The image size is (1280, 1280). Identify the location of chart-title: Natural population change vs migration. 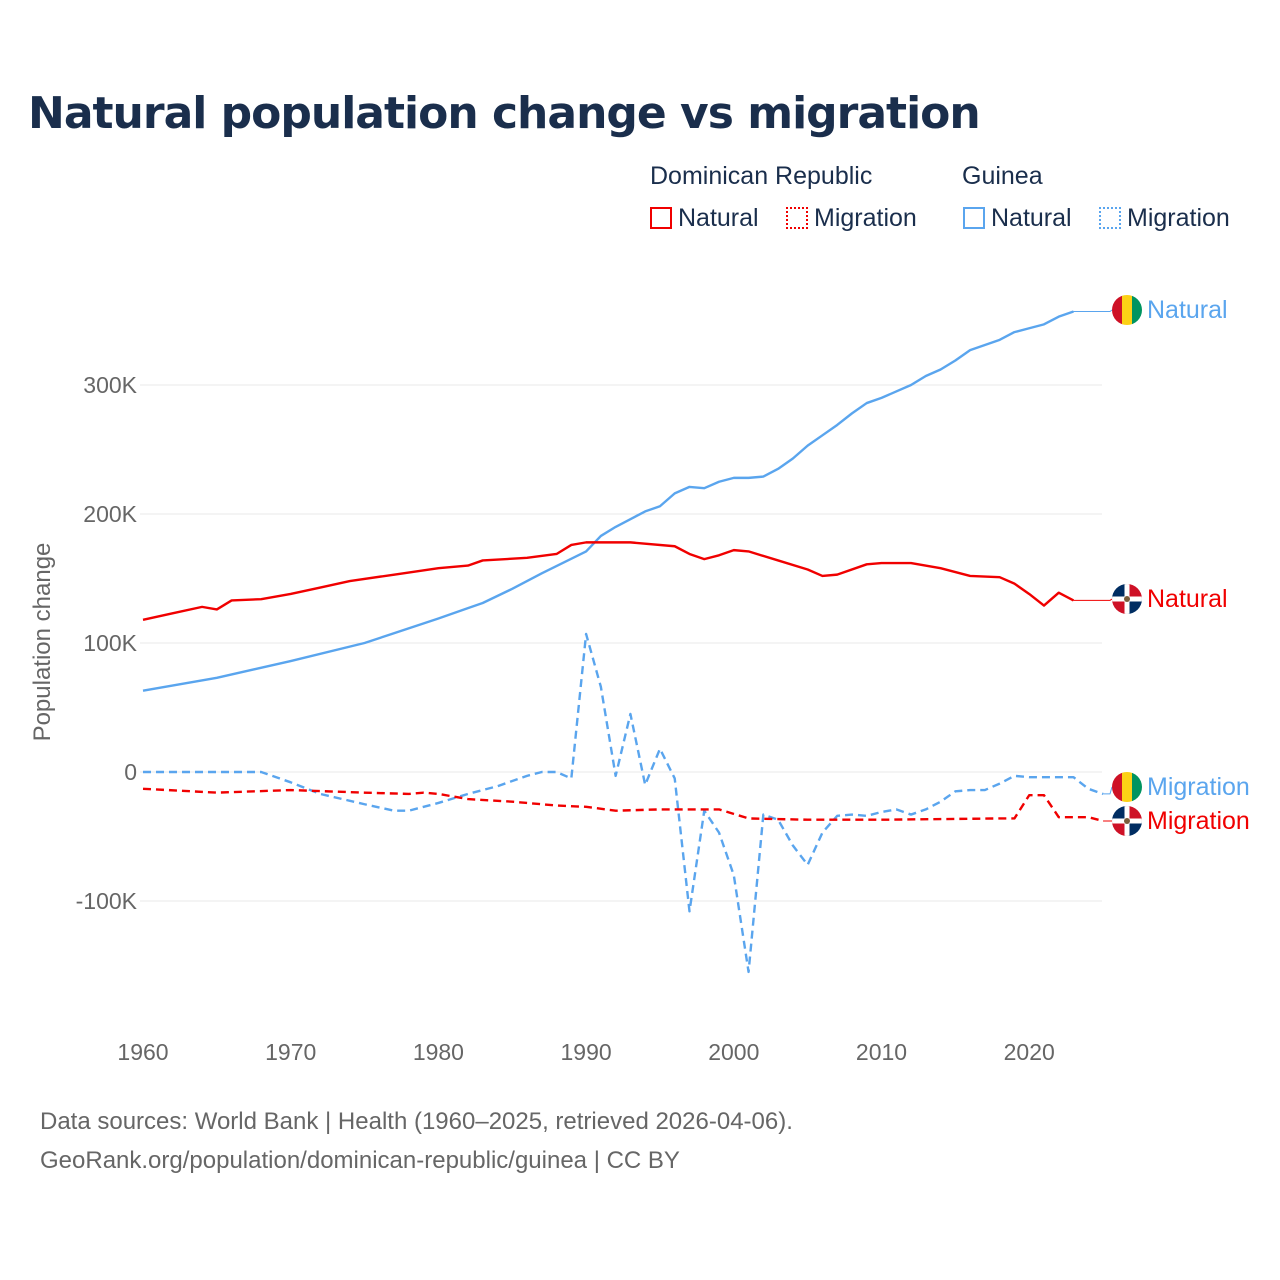
(504, 113).